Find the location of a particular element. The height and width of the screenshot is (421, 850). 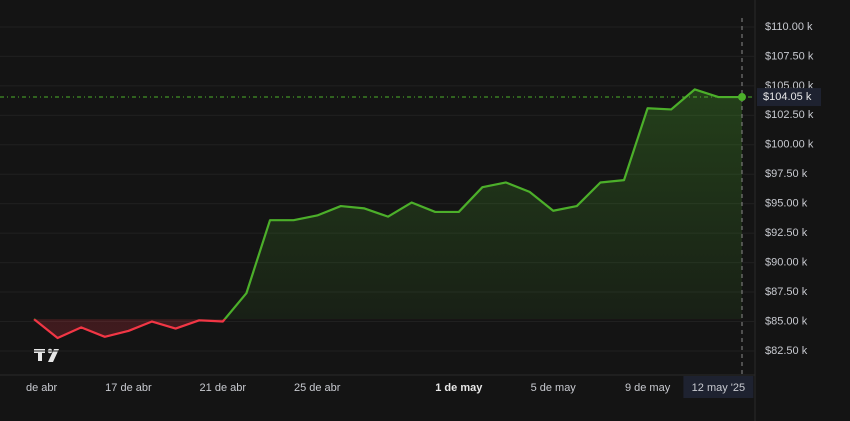

line-down is located at coordinates (130, 329).